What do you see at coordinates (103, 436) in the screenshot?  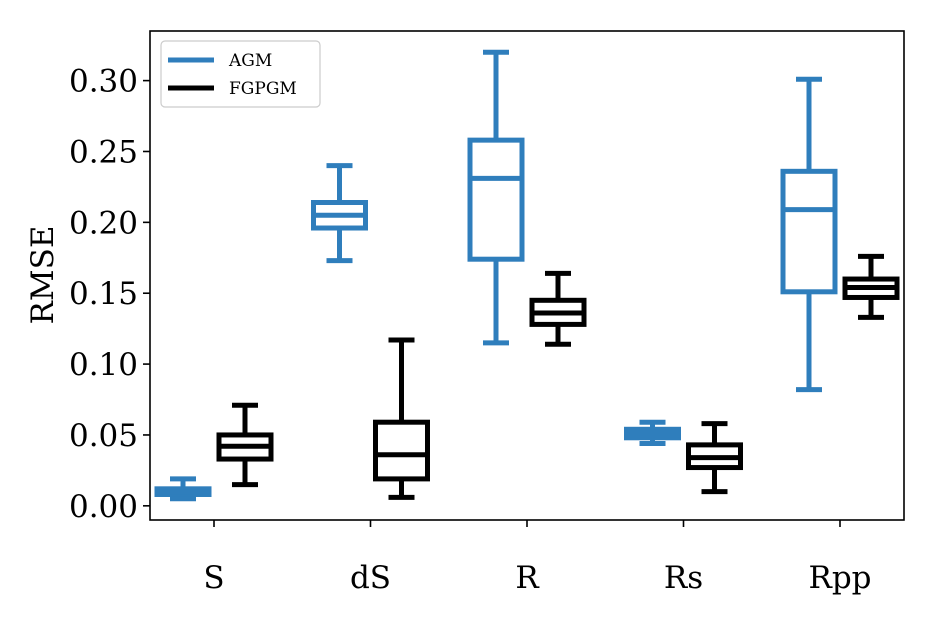 I see `y-tick-label: 0.05` at bounding box center [103, 436].